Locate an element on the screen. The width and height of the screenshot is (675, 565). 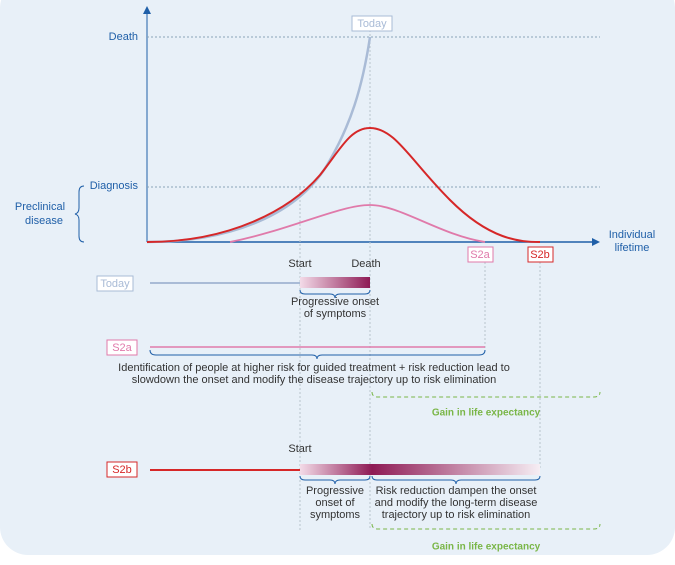
note: of symptoms is located at coordinates (335, 314).